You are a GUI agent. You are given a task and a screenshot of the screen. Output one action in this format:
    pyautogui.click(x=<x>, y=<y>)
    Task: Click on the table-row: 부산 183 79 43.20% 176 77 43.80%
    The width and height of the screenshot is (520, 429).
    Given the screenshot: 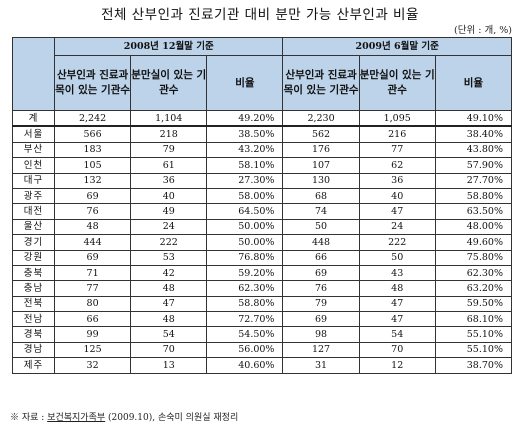 What is the action you would take?
    pyautogui.click(x=262, y=150)
    